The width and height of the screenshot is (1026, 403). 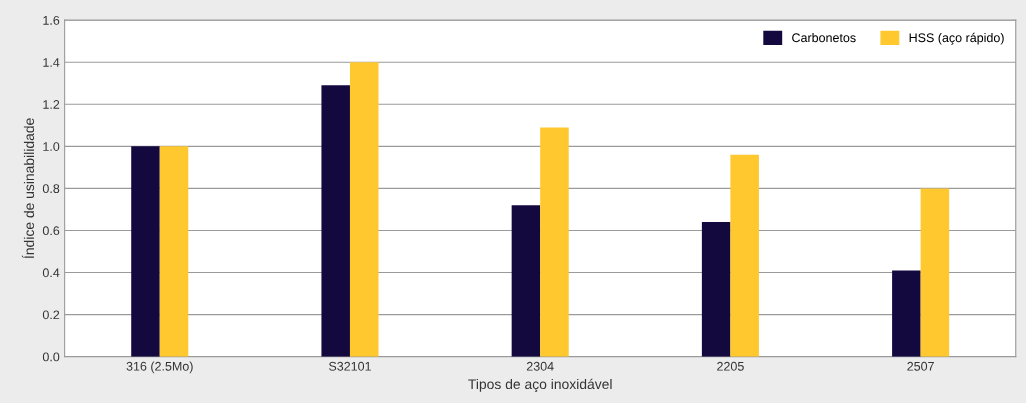 What do you see at coordinates (51, 231) in the screenshot?
I see `y-tick-label: 0.6` at bounding box center [51, 231].